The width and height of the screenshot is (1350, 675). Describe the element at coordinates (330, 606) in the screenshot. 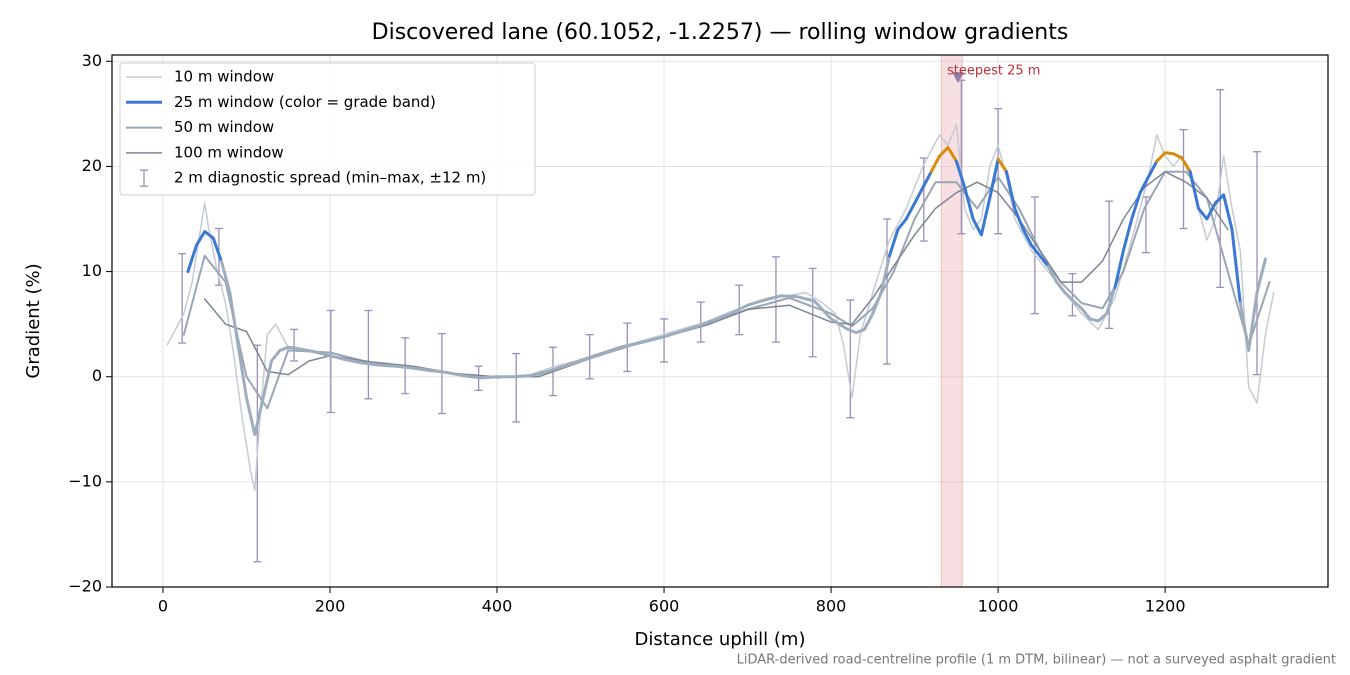

I see `x-tick-label: 200` at that location.